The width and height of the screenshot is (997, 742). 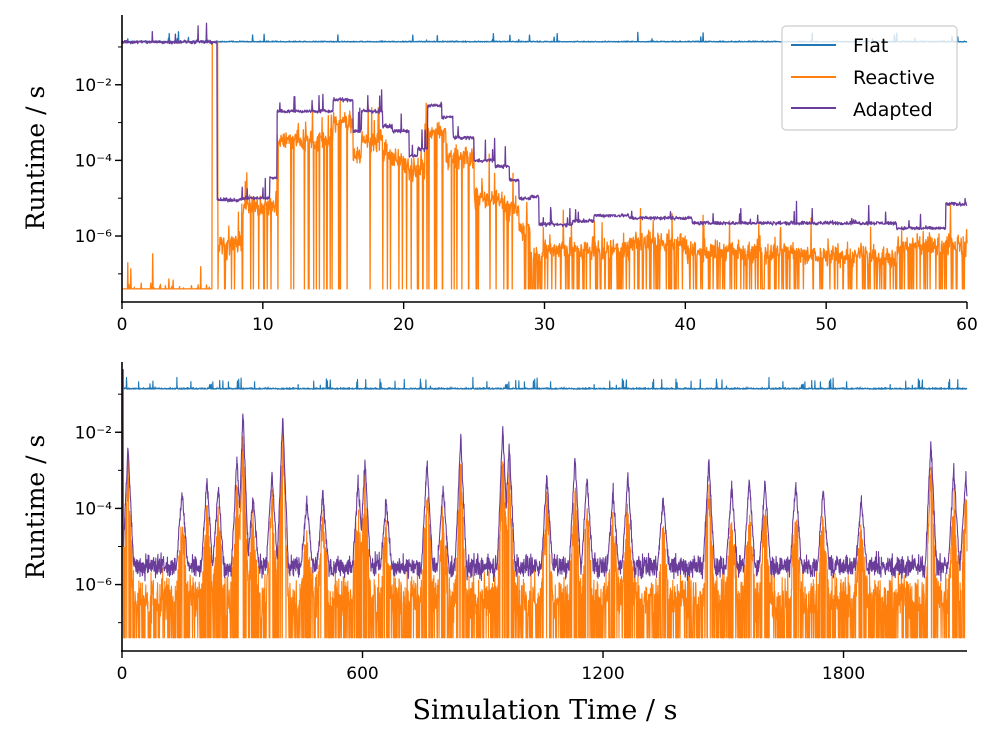 I want to click on x-tick-label: 60, so click(x=967, y=325).